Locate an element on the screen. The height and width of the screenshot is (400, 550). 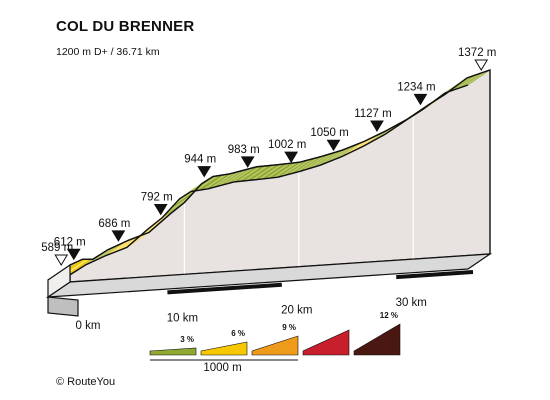
x-tick-label: 0 km is located at coordinates (88, 326).